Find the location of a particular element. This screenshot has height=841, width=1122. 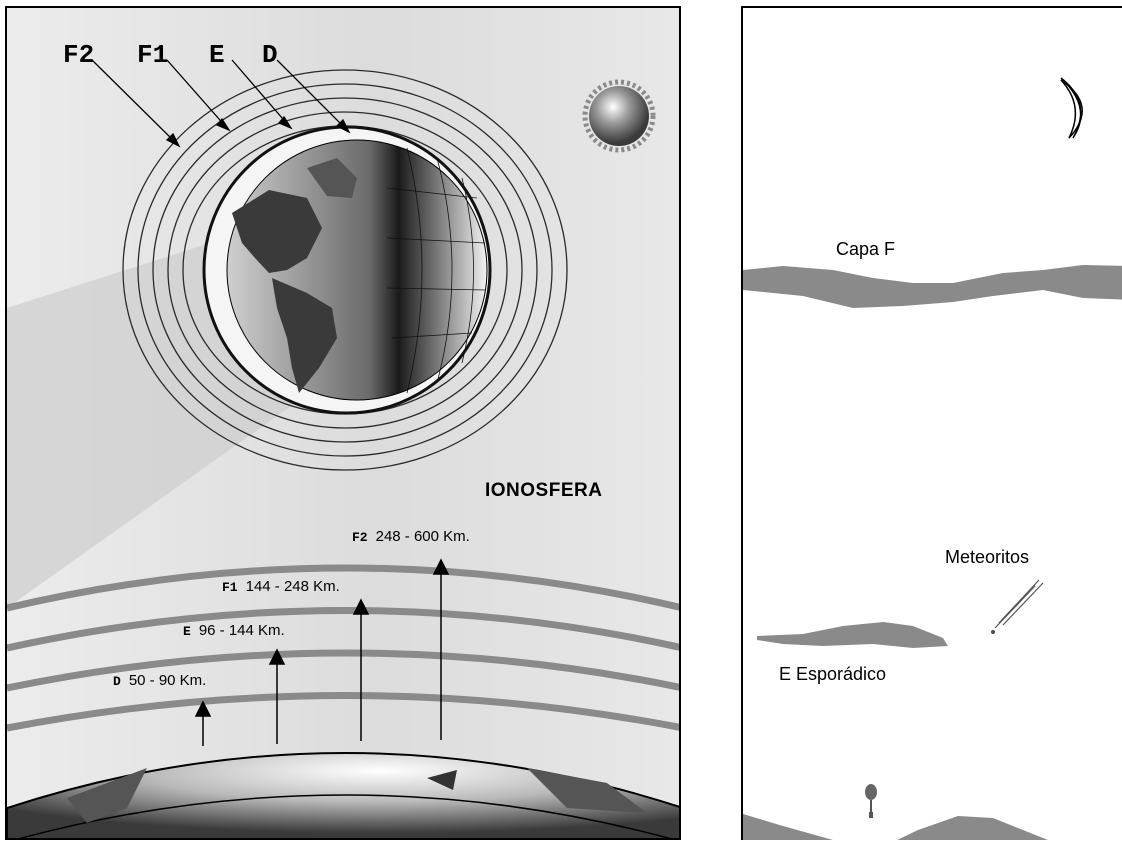

altitude-label-f1: F1 144 - 248 Km. is located at coordinates (281, 586).